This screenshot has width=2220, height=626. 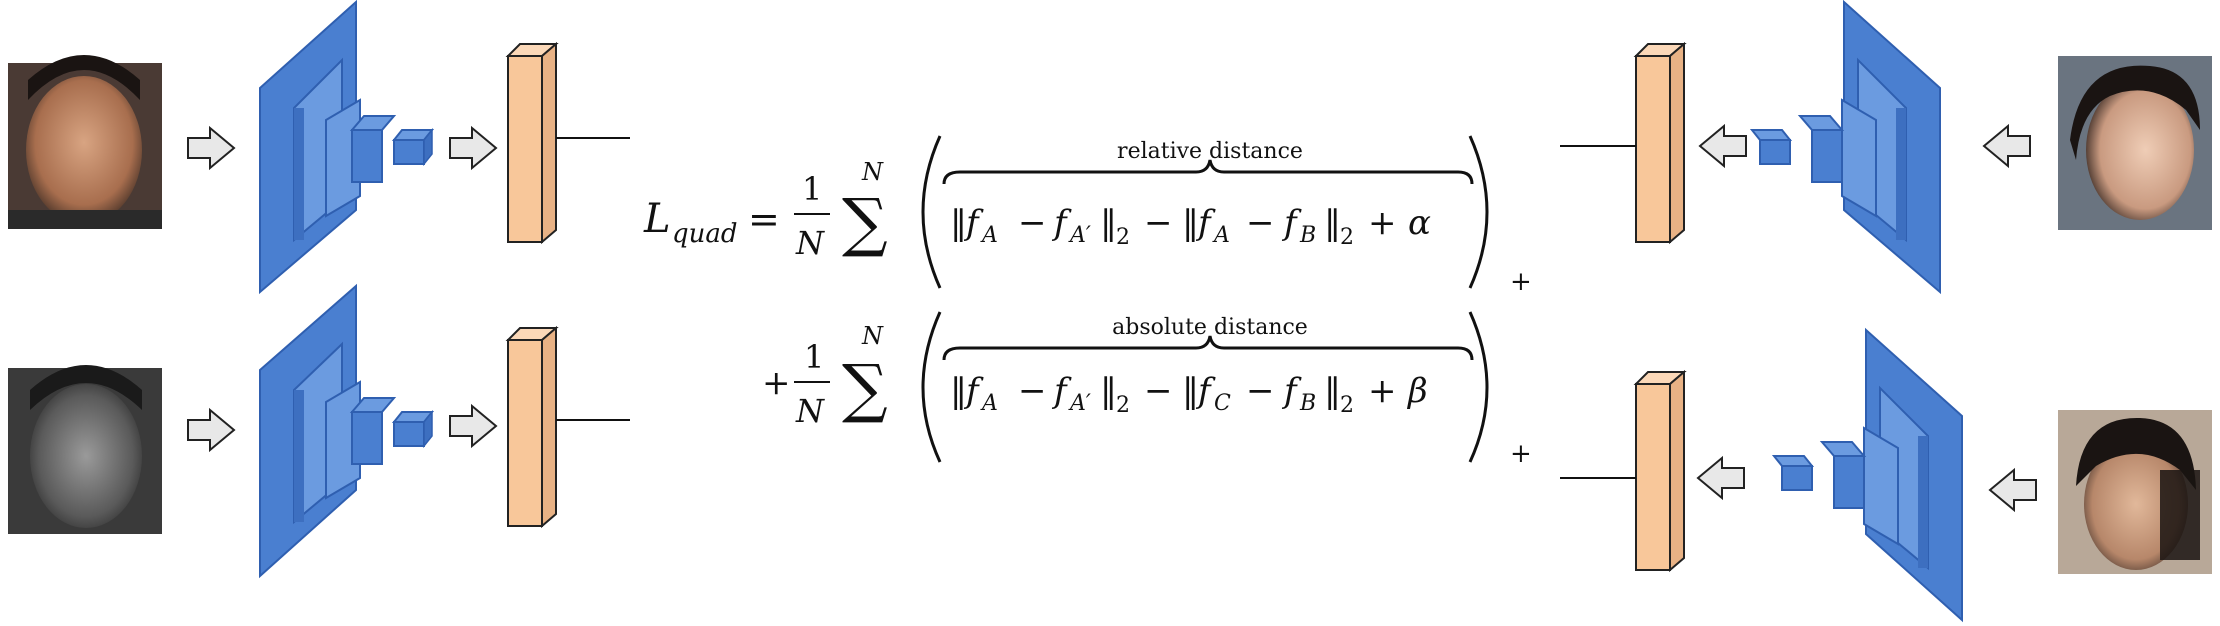 I want to click on loss-subscript: quad, so click(x=705, y=234).